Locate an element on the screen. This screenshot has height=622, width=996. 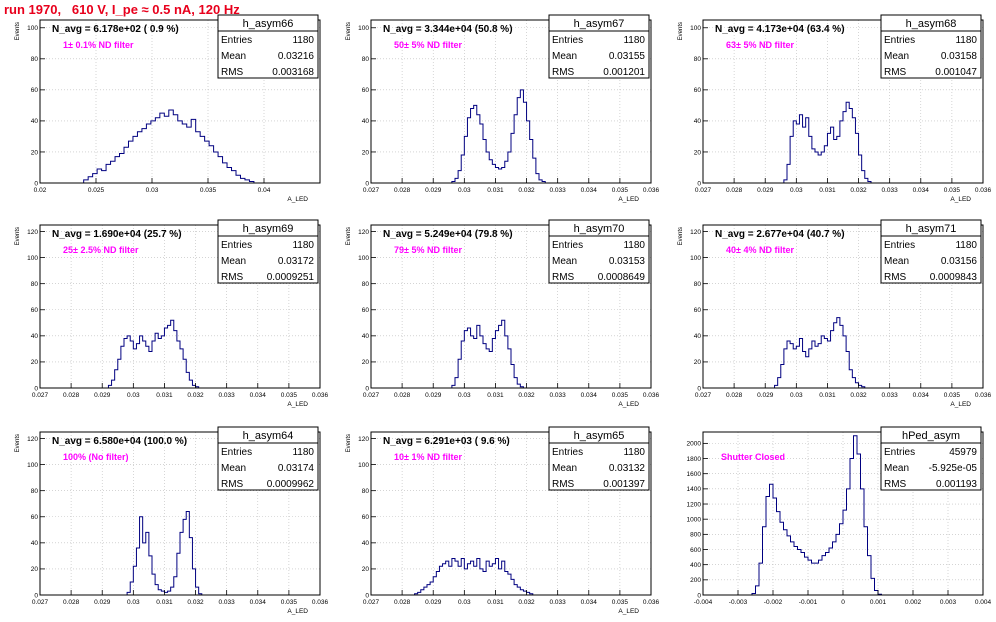
filter-note: 79± 5% ND filter is located at coordinates (428, 250).